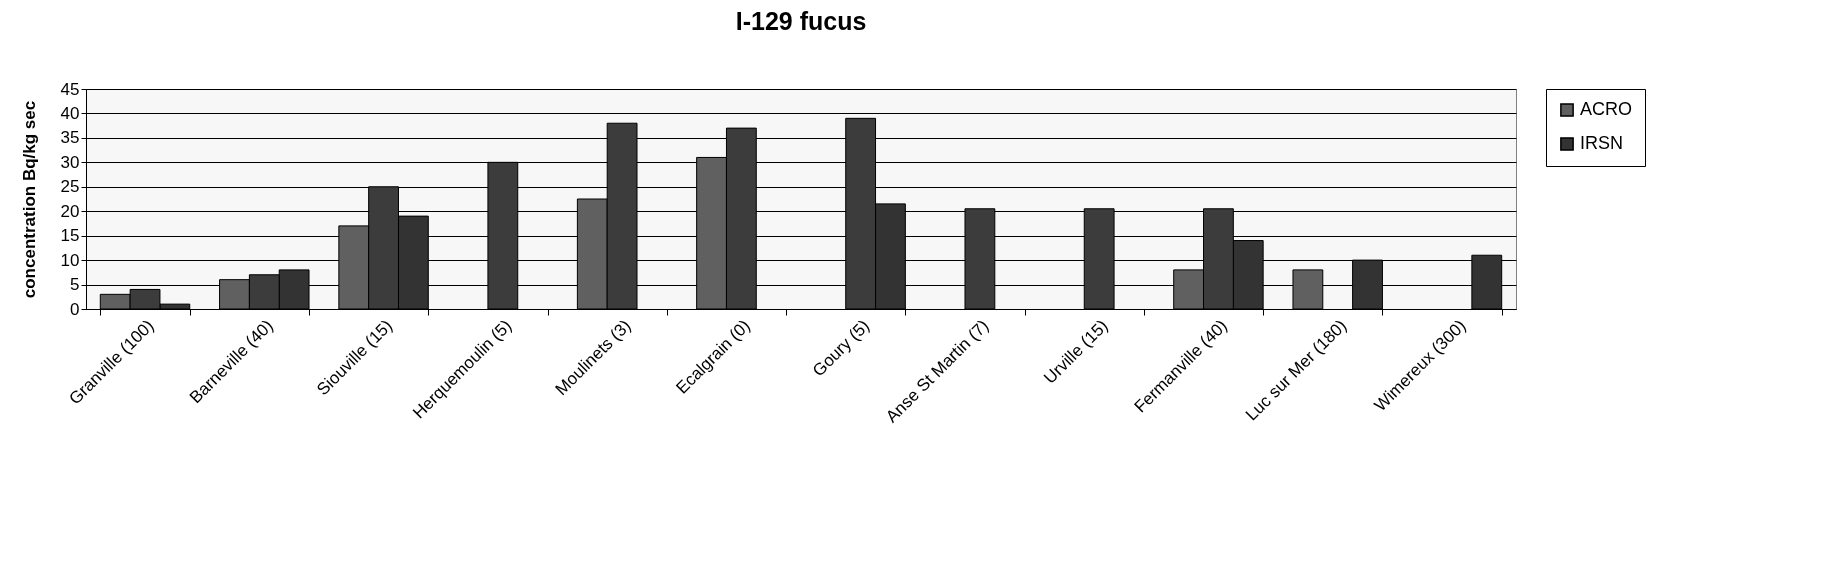 The height and width of the screenshot is (571, 1834). What do you see at coordinates (70, 162) in the screenshot?
I see `y-tick-label: 30` at bounding box center [70, 162].